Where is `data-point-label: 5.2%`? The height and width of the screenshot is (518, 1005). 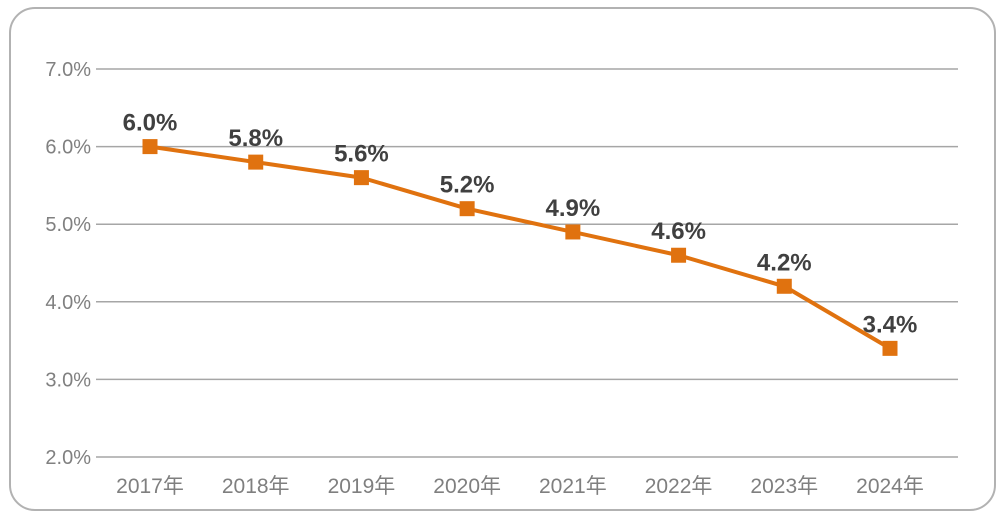 data-point-label: 5.2% is located at coordinates (467, 185).